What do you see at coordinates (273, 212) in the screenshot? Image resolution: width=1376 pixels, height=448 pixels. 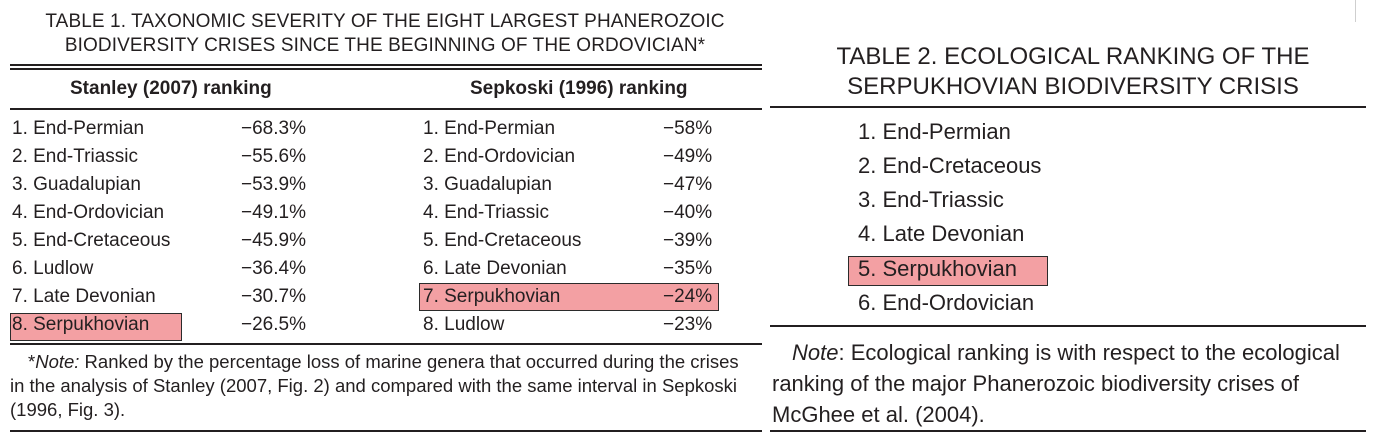 I see `stanley-crisis-value: −49.1%` at bounding box center [273, 212].